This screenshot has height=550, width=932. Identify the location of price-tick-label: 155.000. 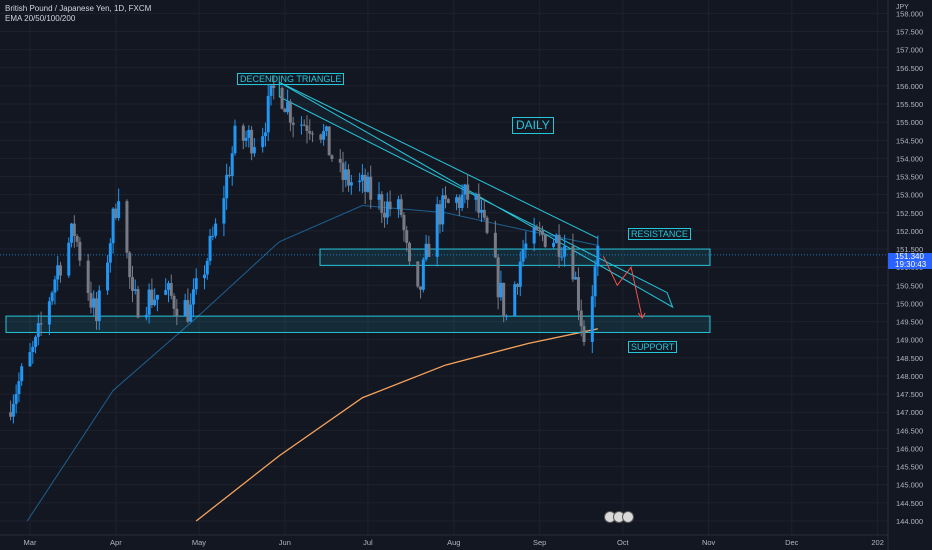
(909, 122).